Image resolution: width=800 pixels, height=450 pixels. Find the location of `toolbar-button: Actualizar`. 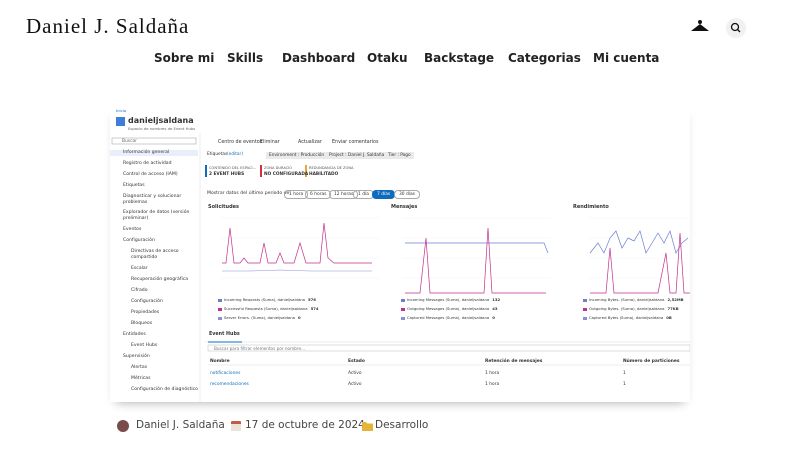

toolbar-button: Actualizar is located at coordinates (310, 142).